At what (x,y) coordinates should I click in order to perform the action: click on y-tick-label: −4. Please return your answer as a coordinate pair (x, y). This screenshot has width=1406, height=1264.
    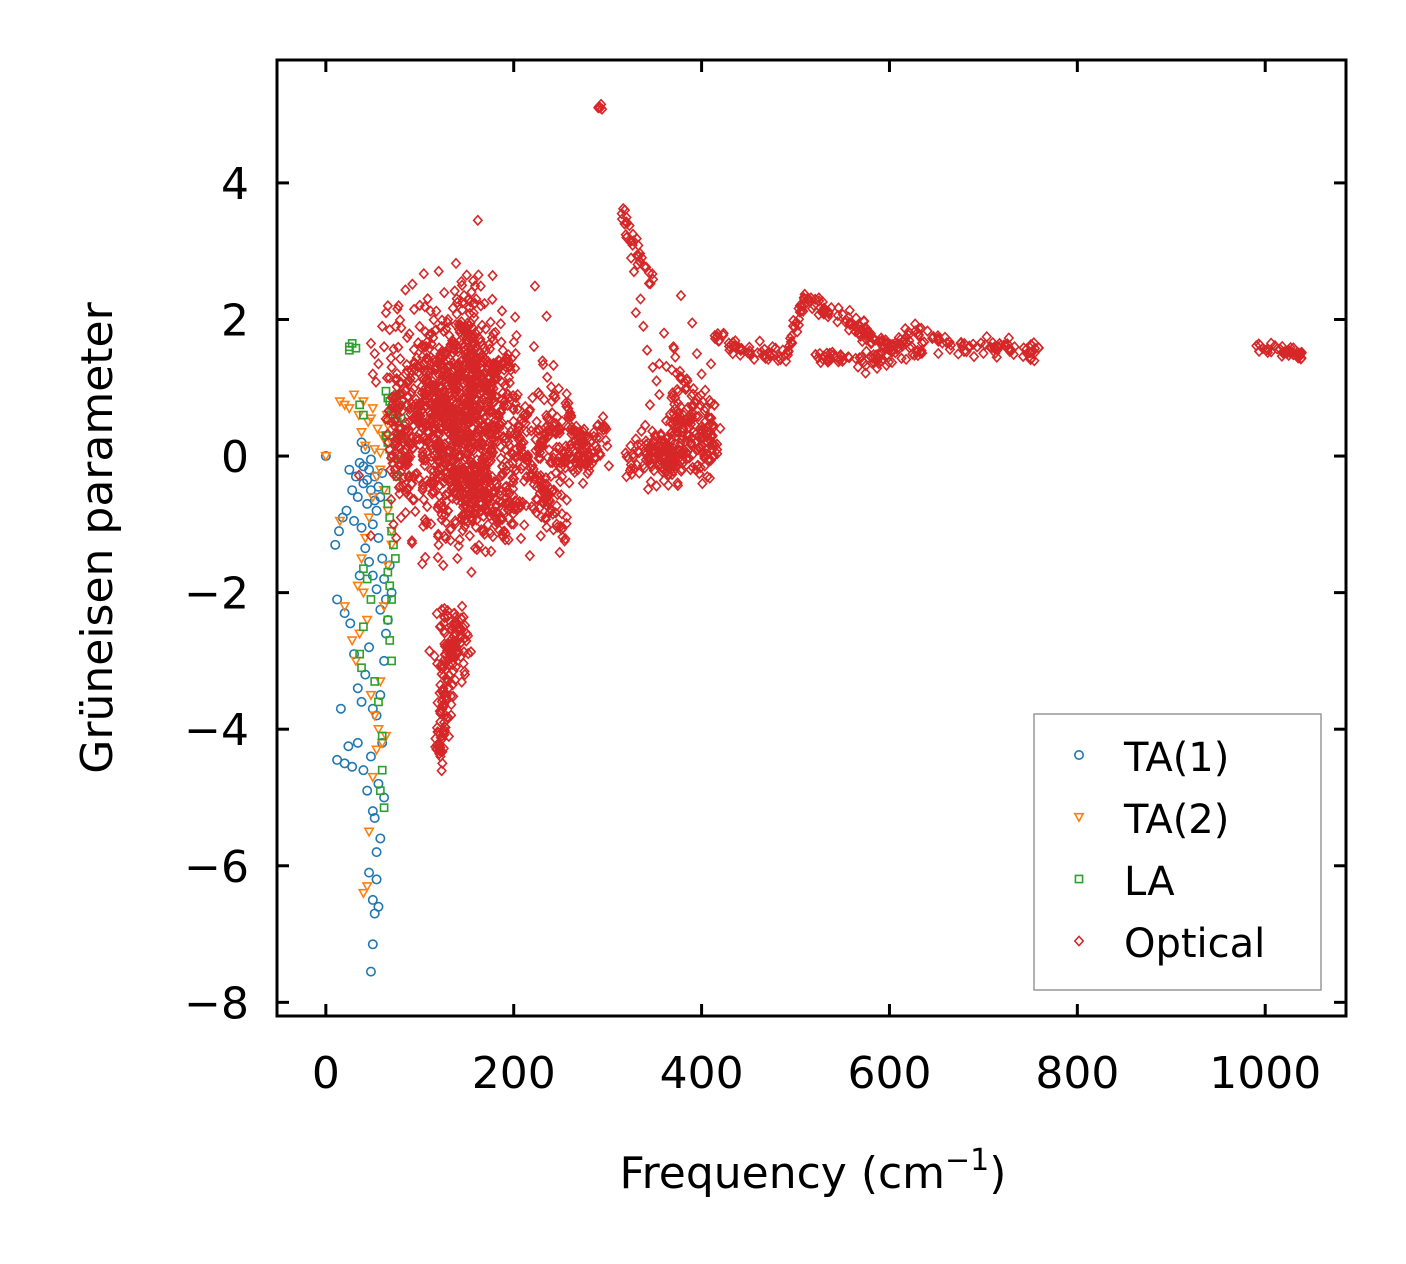
    Looking at the image, I should click on (216, 730).